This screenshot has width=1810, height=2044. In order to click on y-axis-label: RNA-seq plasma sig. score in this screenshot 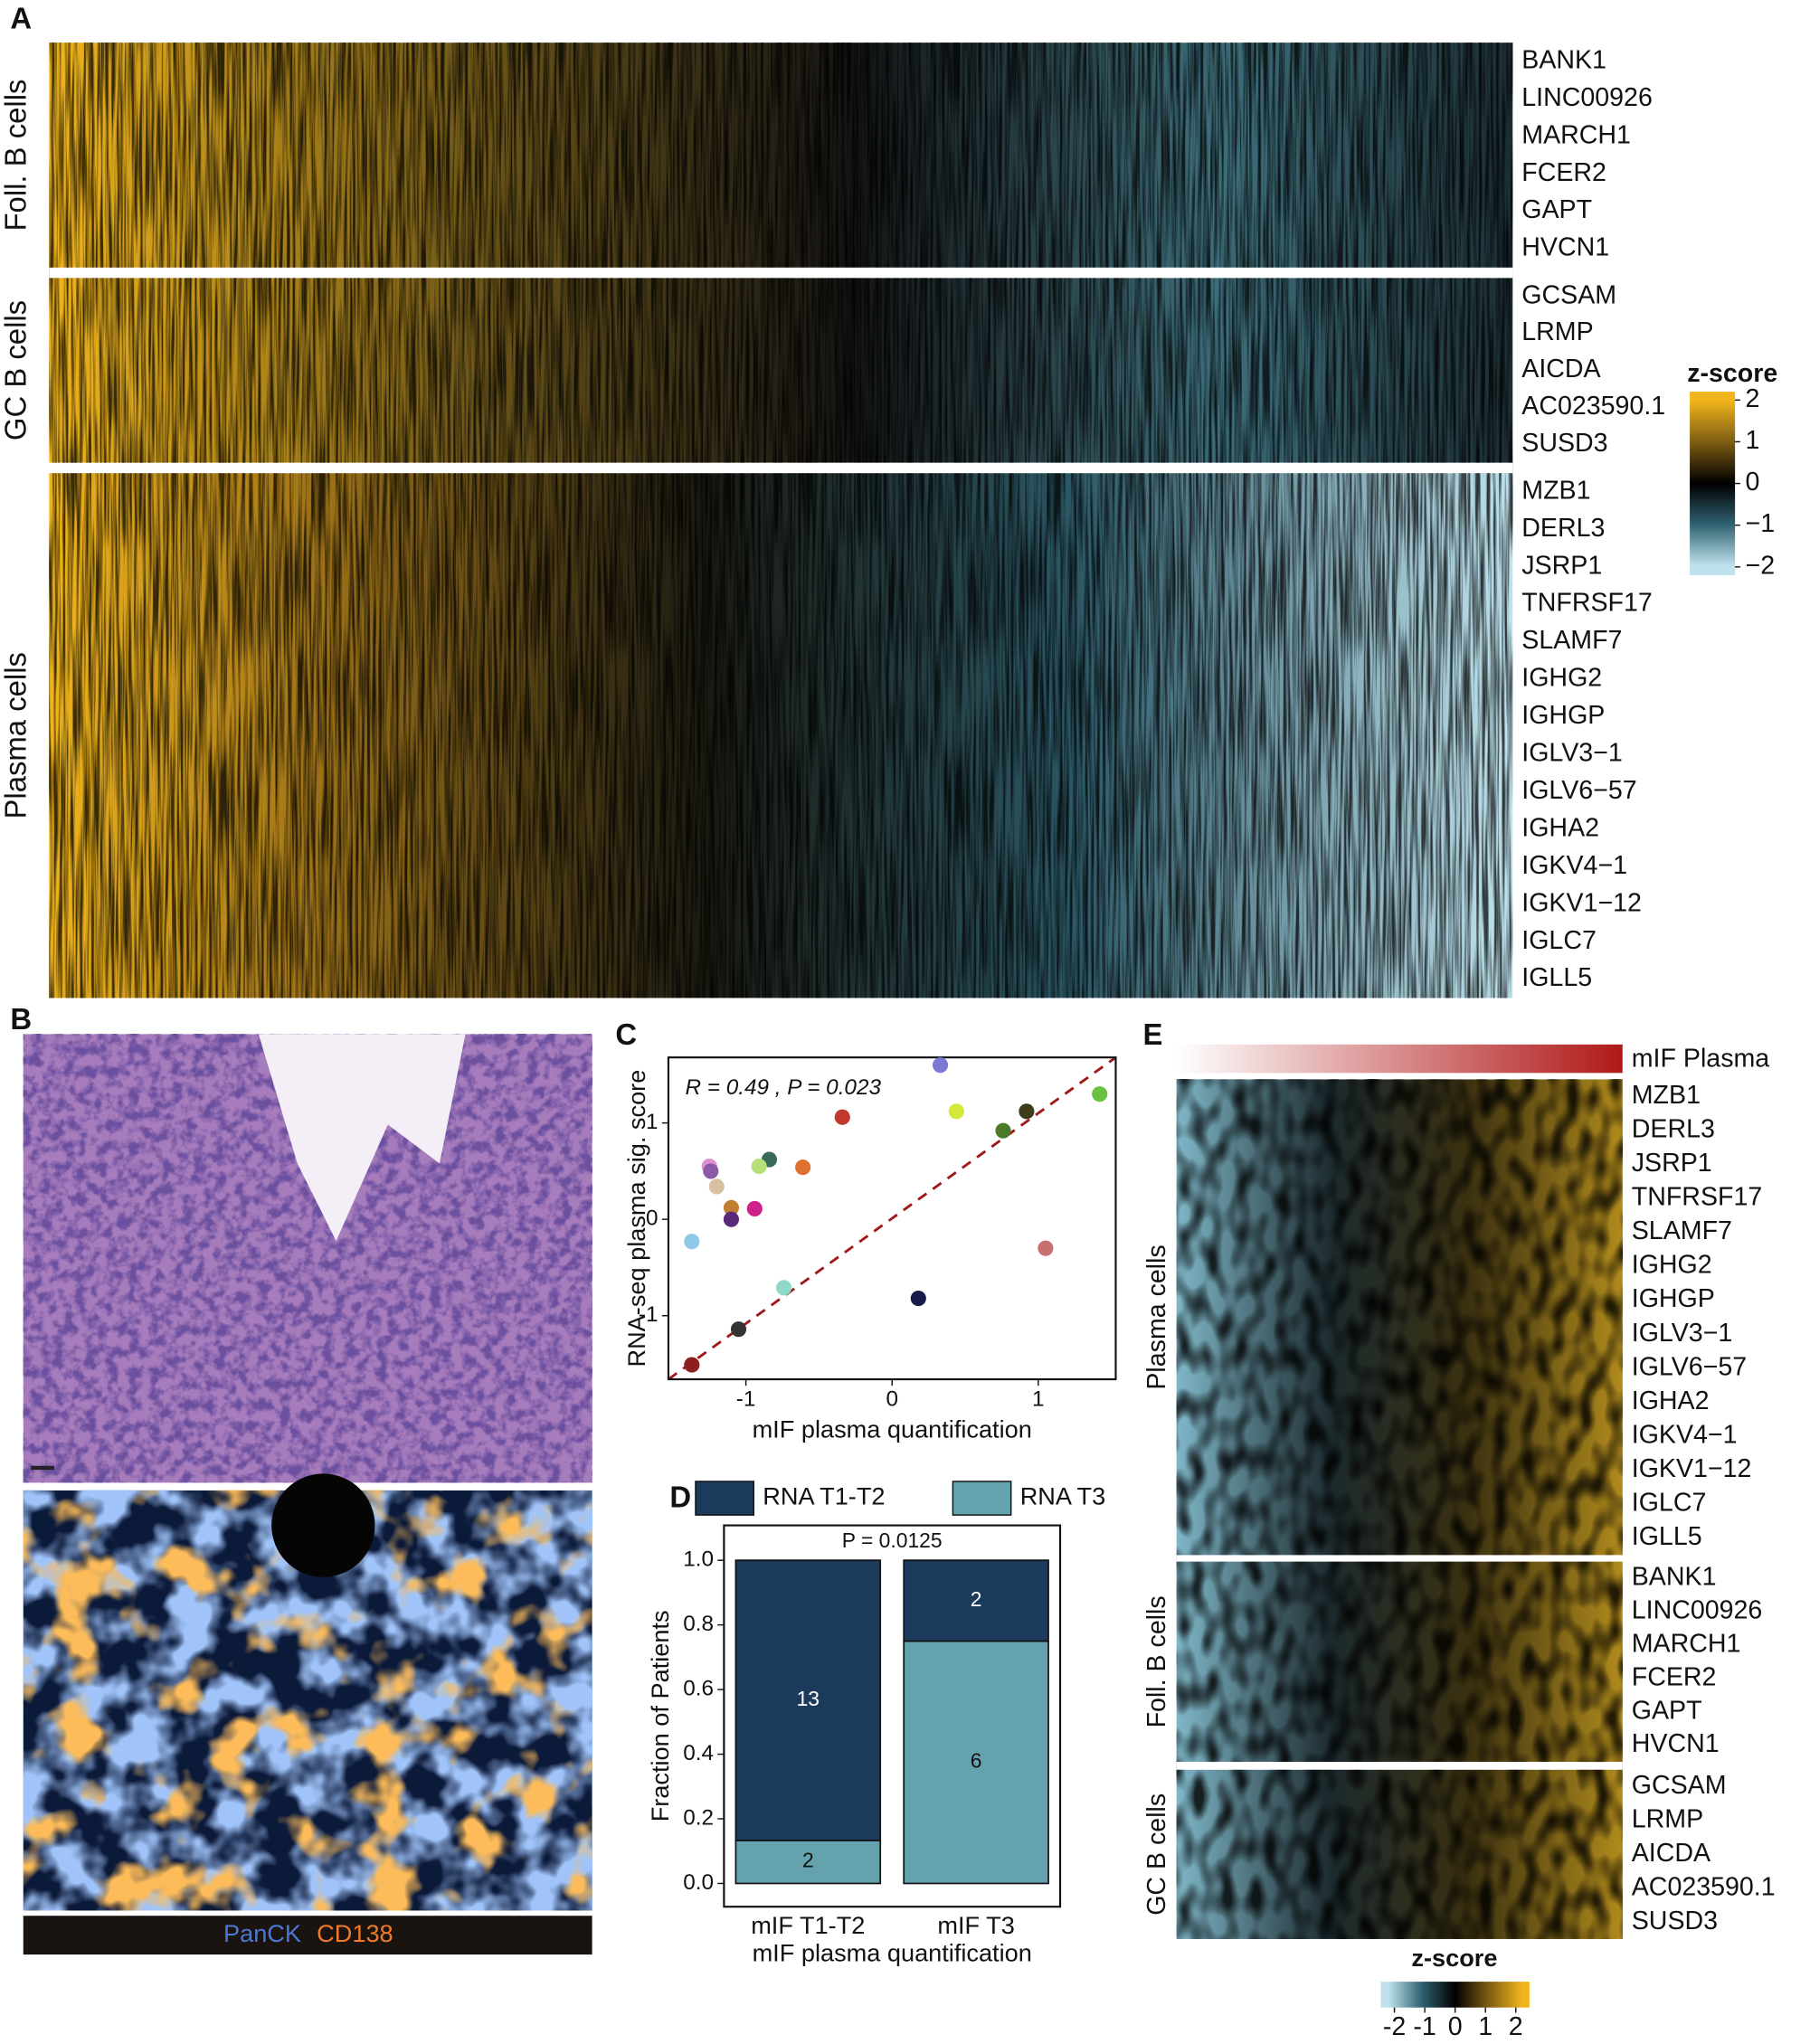, I will do `click(636, 1219)`.